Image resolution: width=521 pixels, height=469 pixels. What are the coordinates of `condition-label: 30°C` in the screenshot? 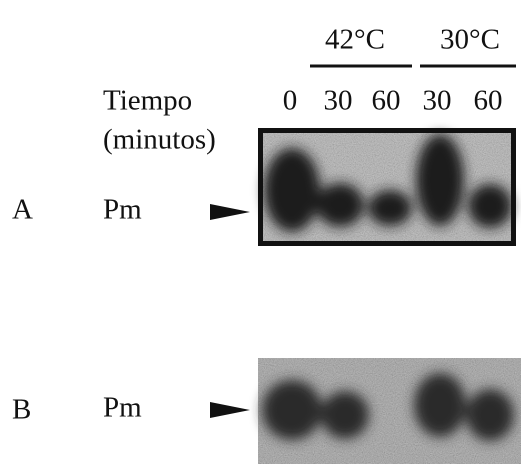 It's located at (470, 40).